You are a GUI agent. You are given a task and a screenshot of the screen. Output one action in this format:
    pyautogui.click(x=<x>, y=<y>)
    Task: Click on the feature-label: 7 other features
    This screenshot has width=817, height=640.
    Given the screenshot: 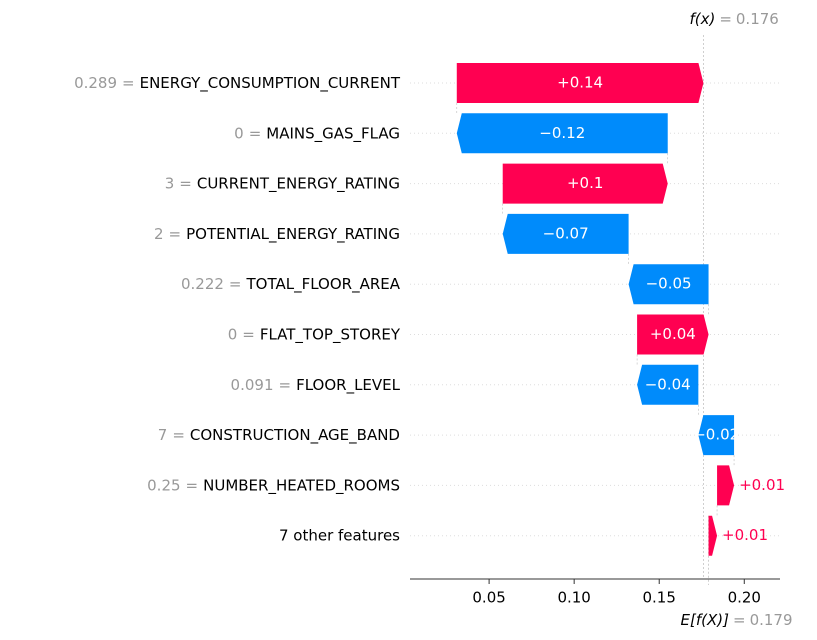 What is the action you would take?
    pyautogui.click(x=339, y=535)
    